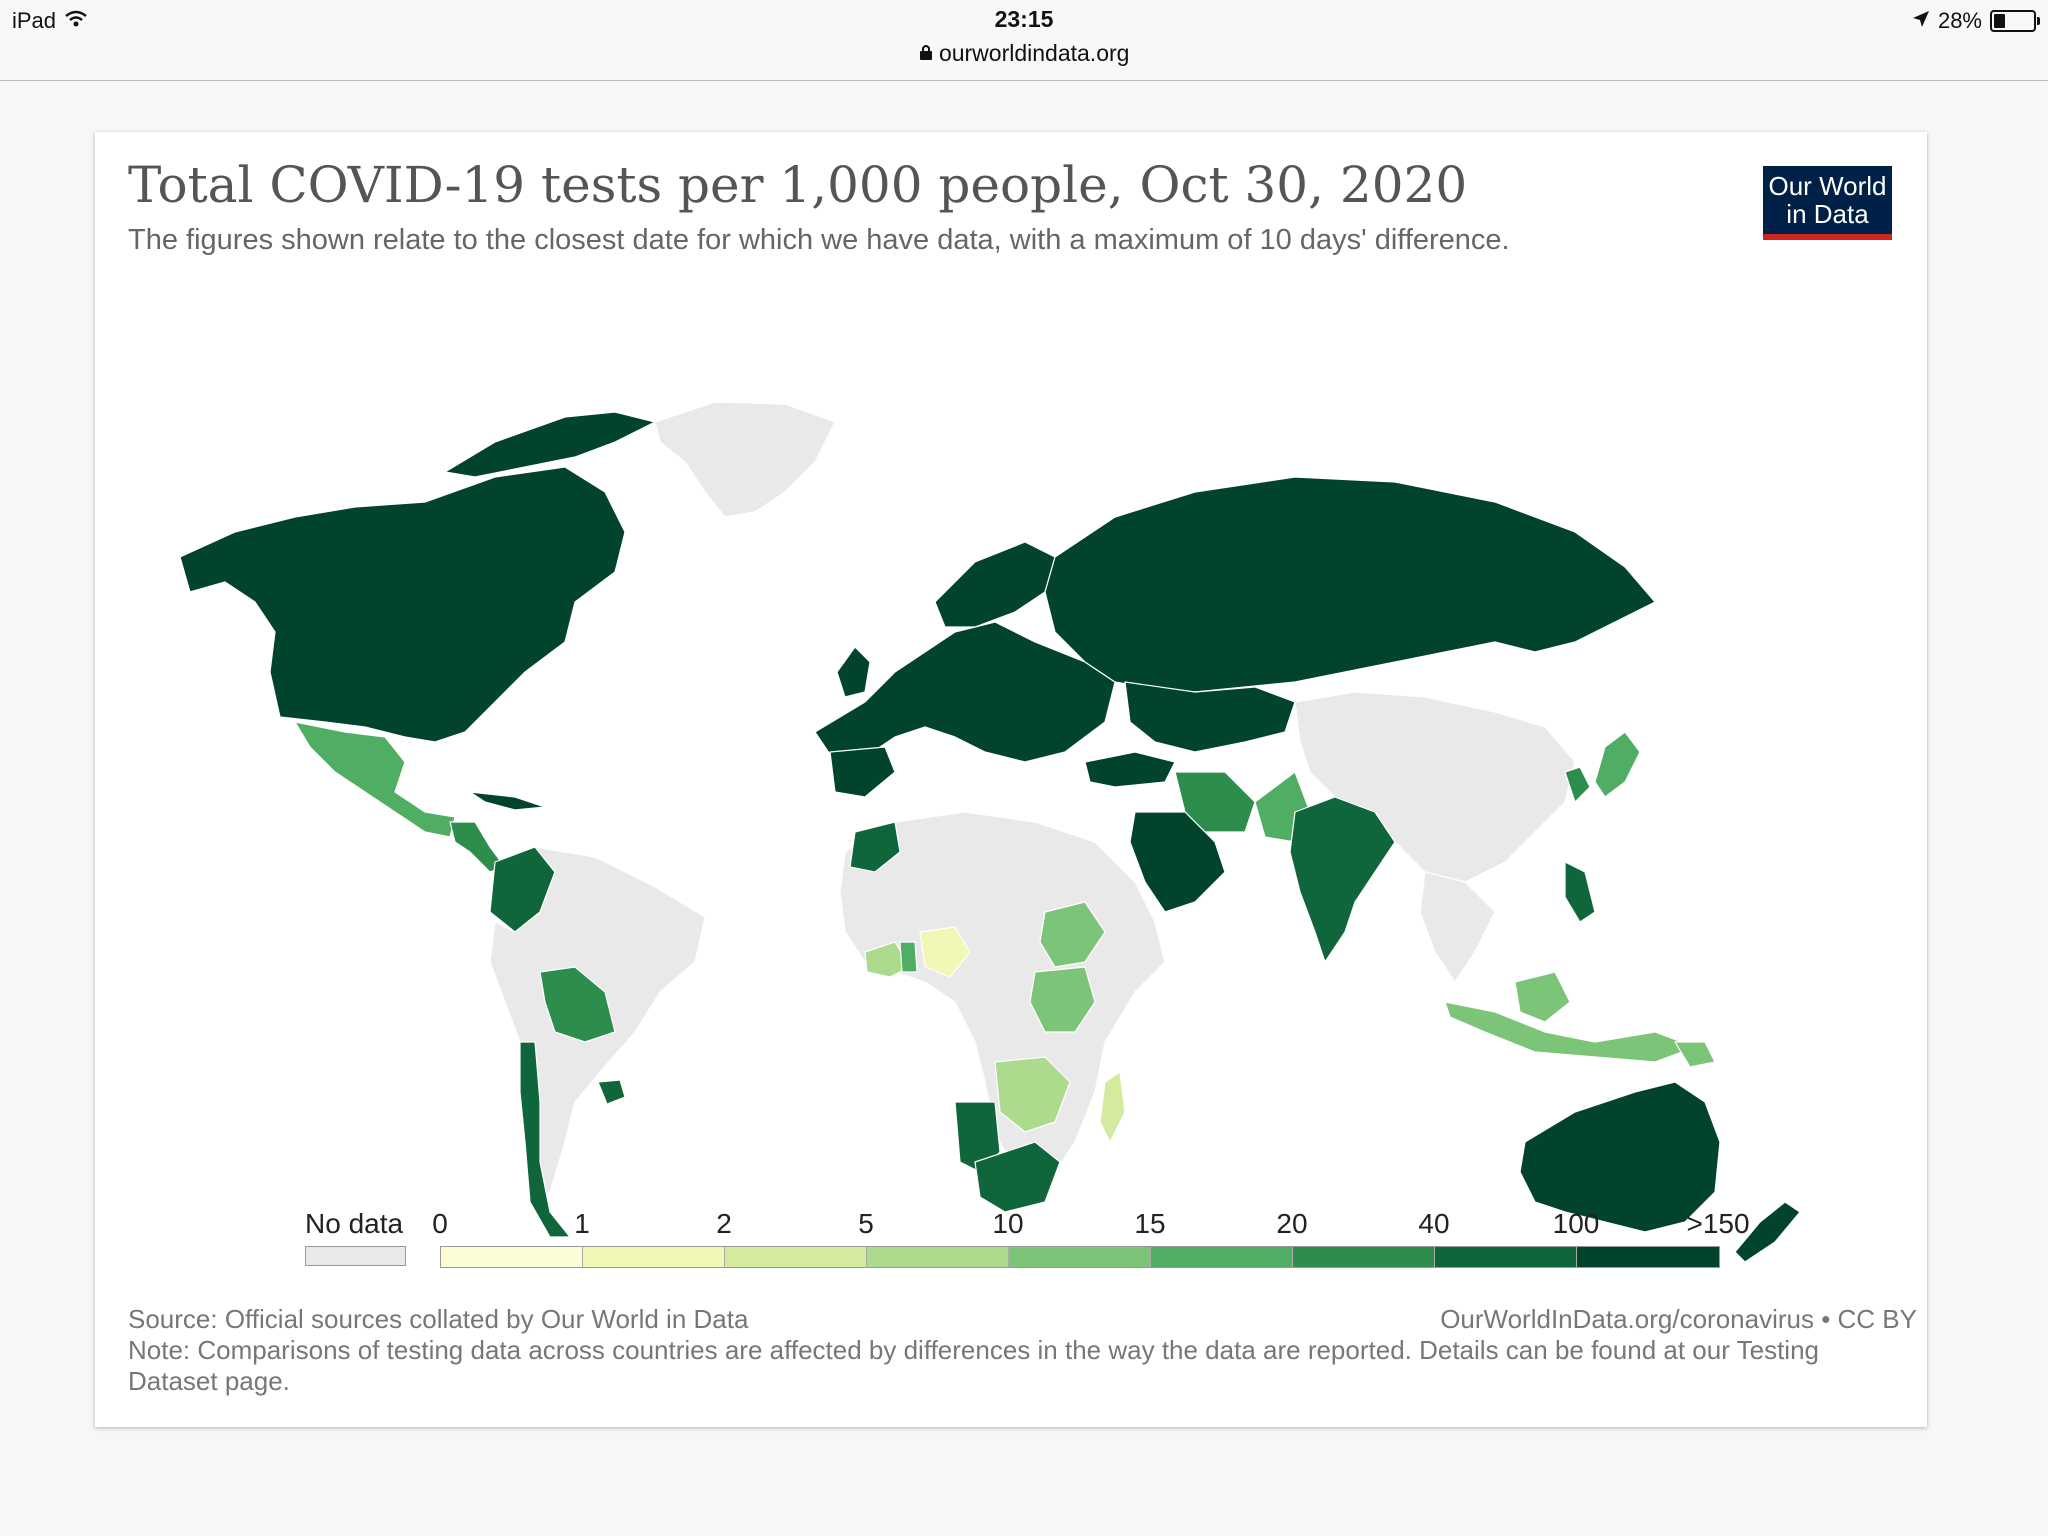 The height and width of the screenshot is (1536, 2048). I want to click on map-madagascar, so click(1112, 1107).